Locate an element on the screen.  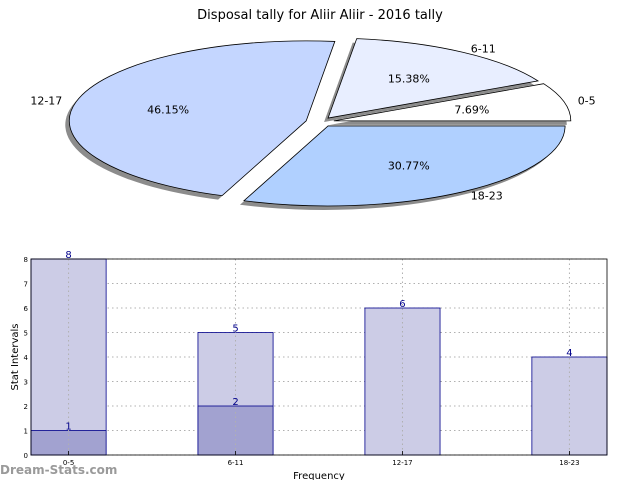
x-tick-label-6-11: 6-11 is located at coordinates (236, 463).